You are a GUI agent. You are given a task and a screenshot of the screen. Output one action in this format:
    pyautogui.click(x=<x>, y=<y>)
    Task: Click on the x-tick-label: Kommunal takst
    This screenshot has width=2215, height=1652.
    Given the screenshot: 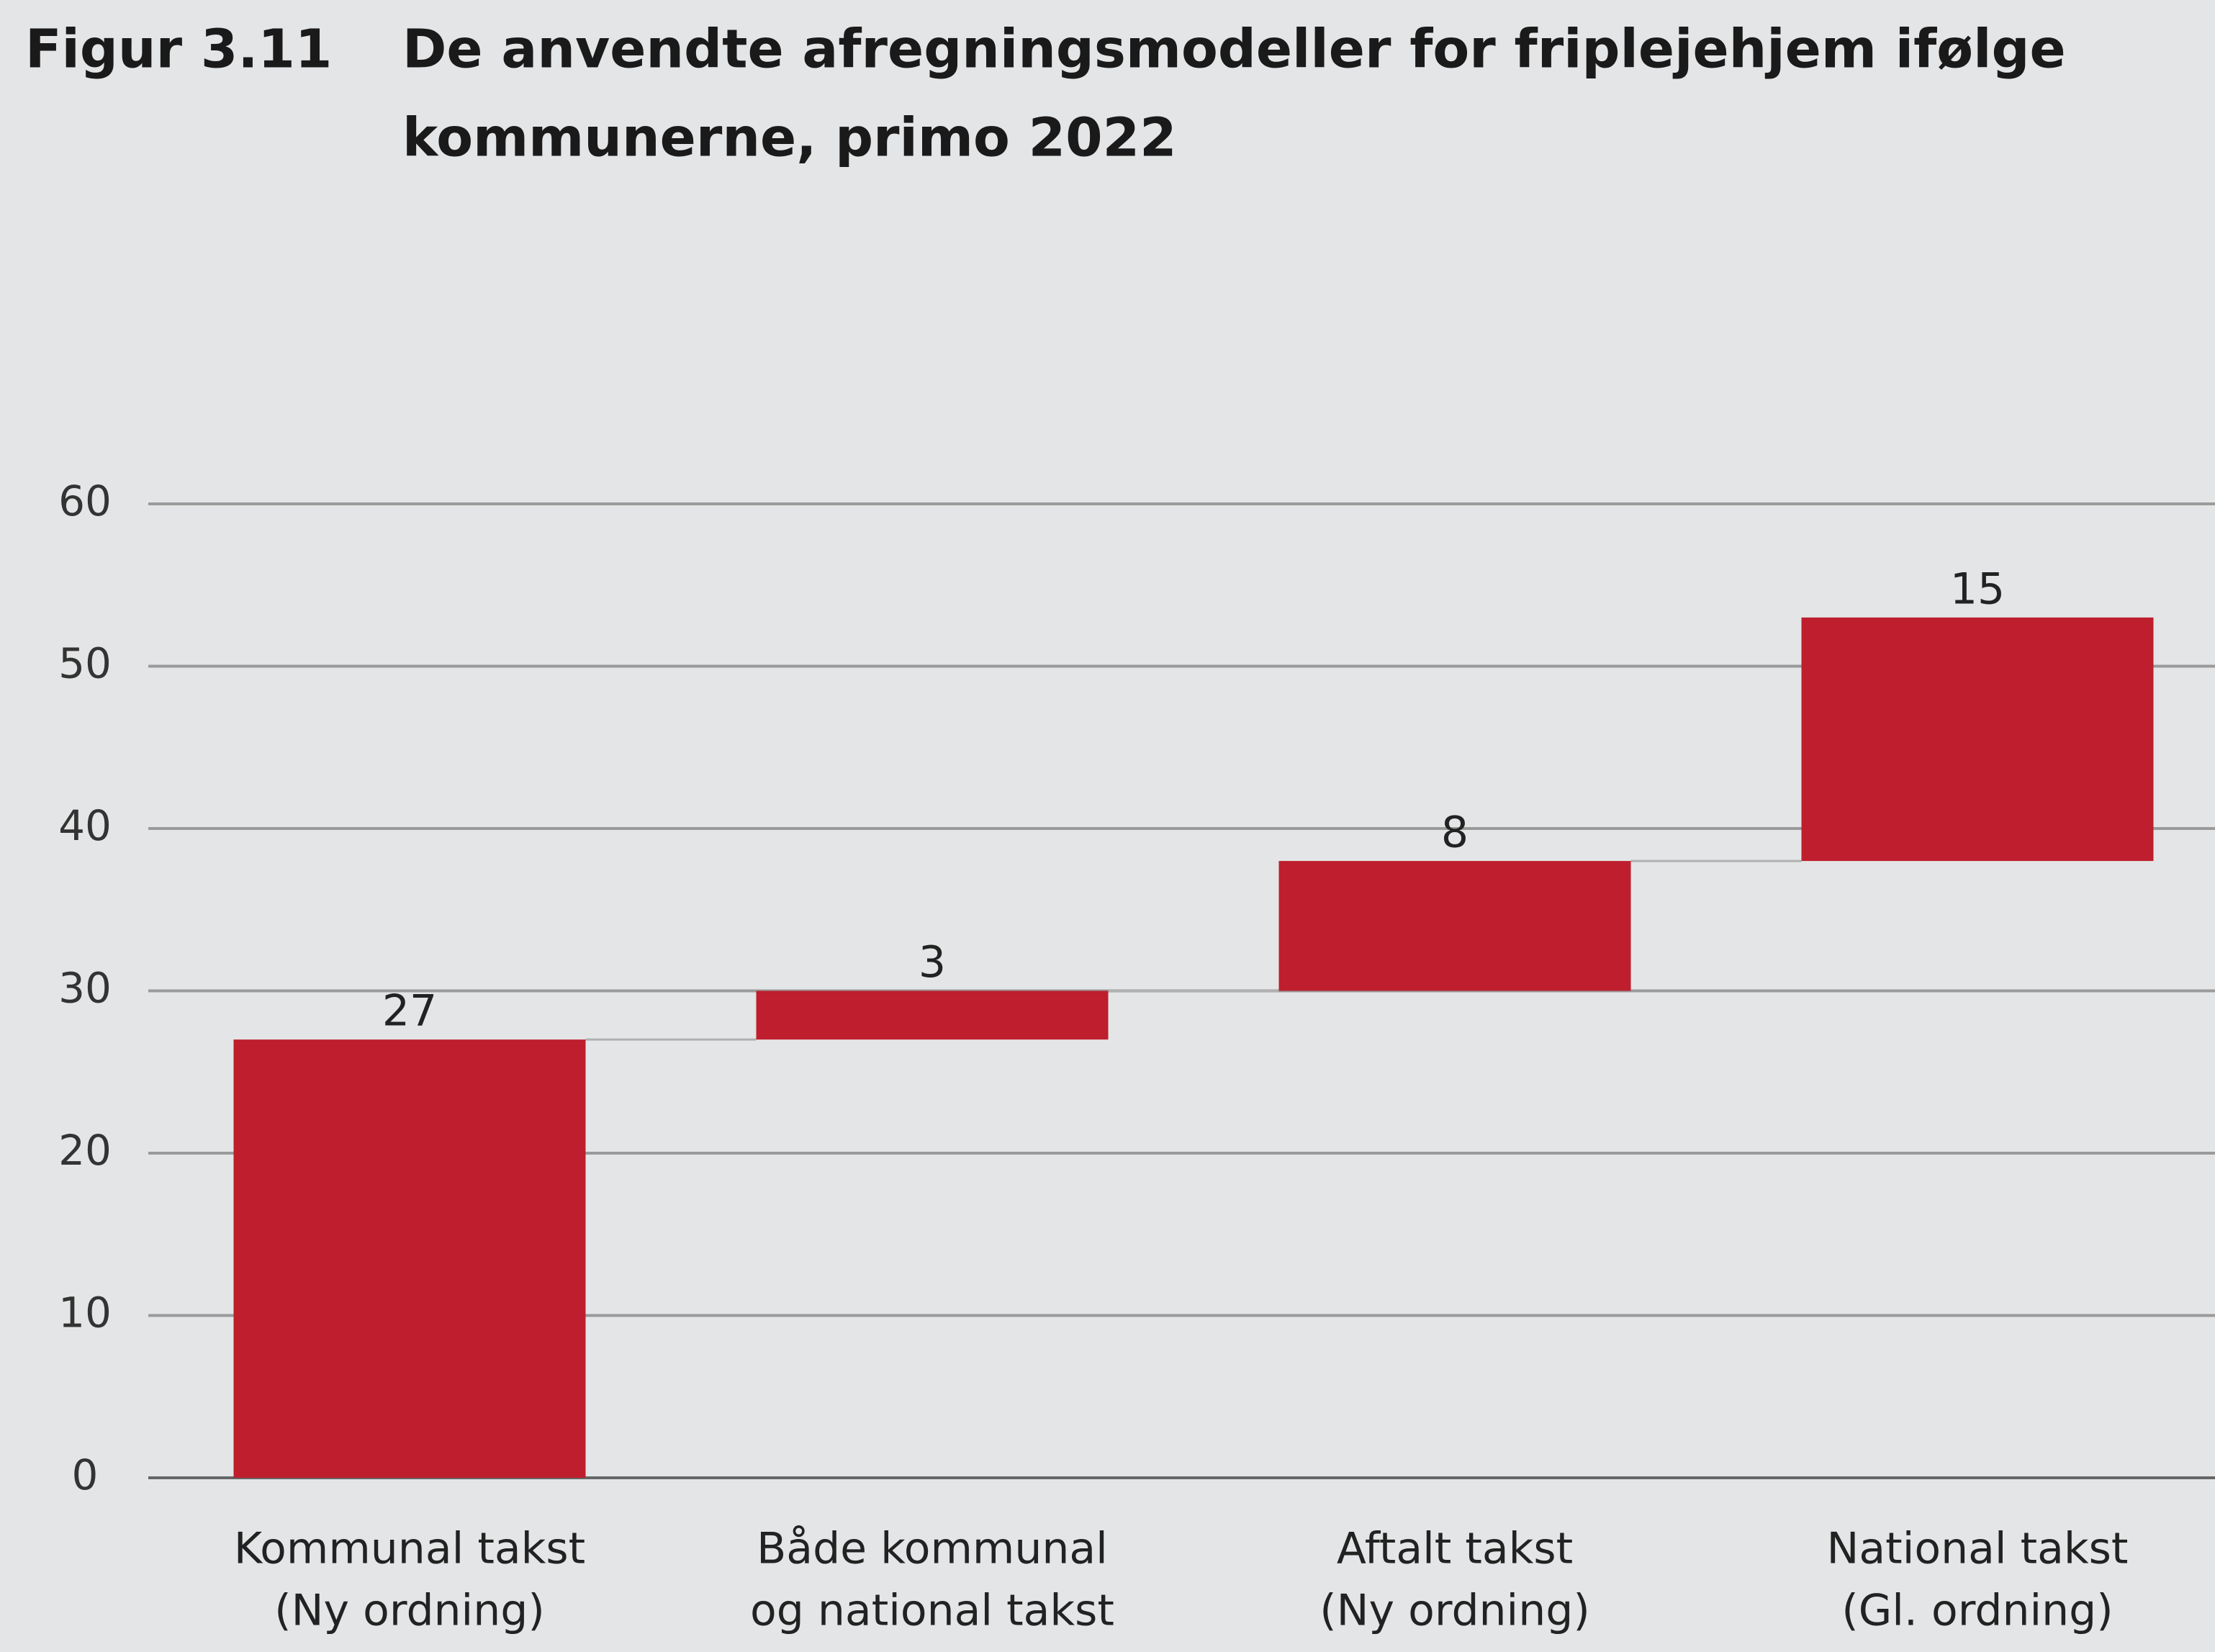 What is the action you would take?
    pyautogui.click(x=409, y=1549)
    